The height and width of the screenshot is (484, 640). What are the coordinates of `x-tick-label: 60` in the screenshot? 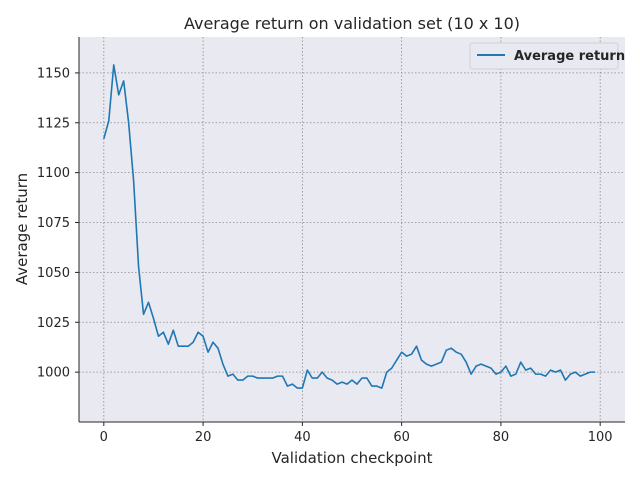 It's located at (401, 437).